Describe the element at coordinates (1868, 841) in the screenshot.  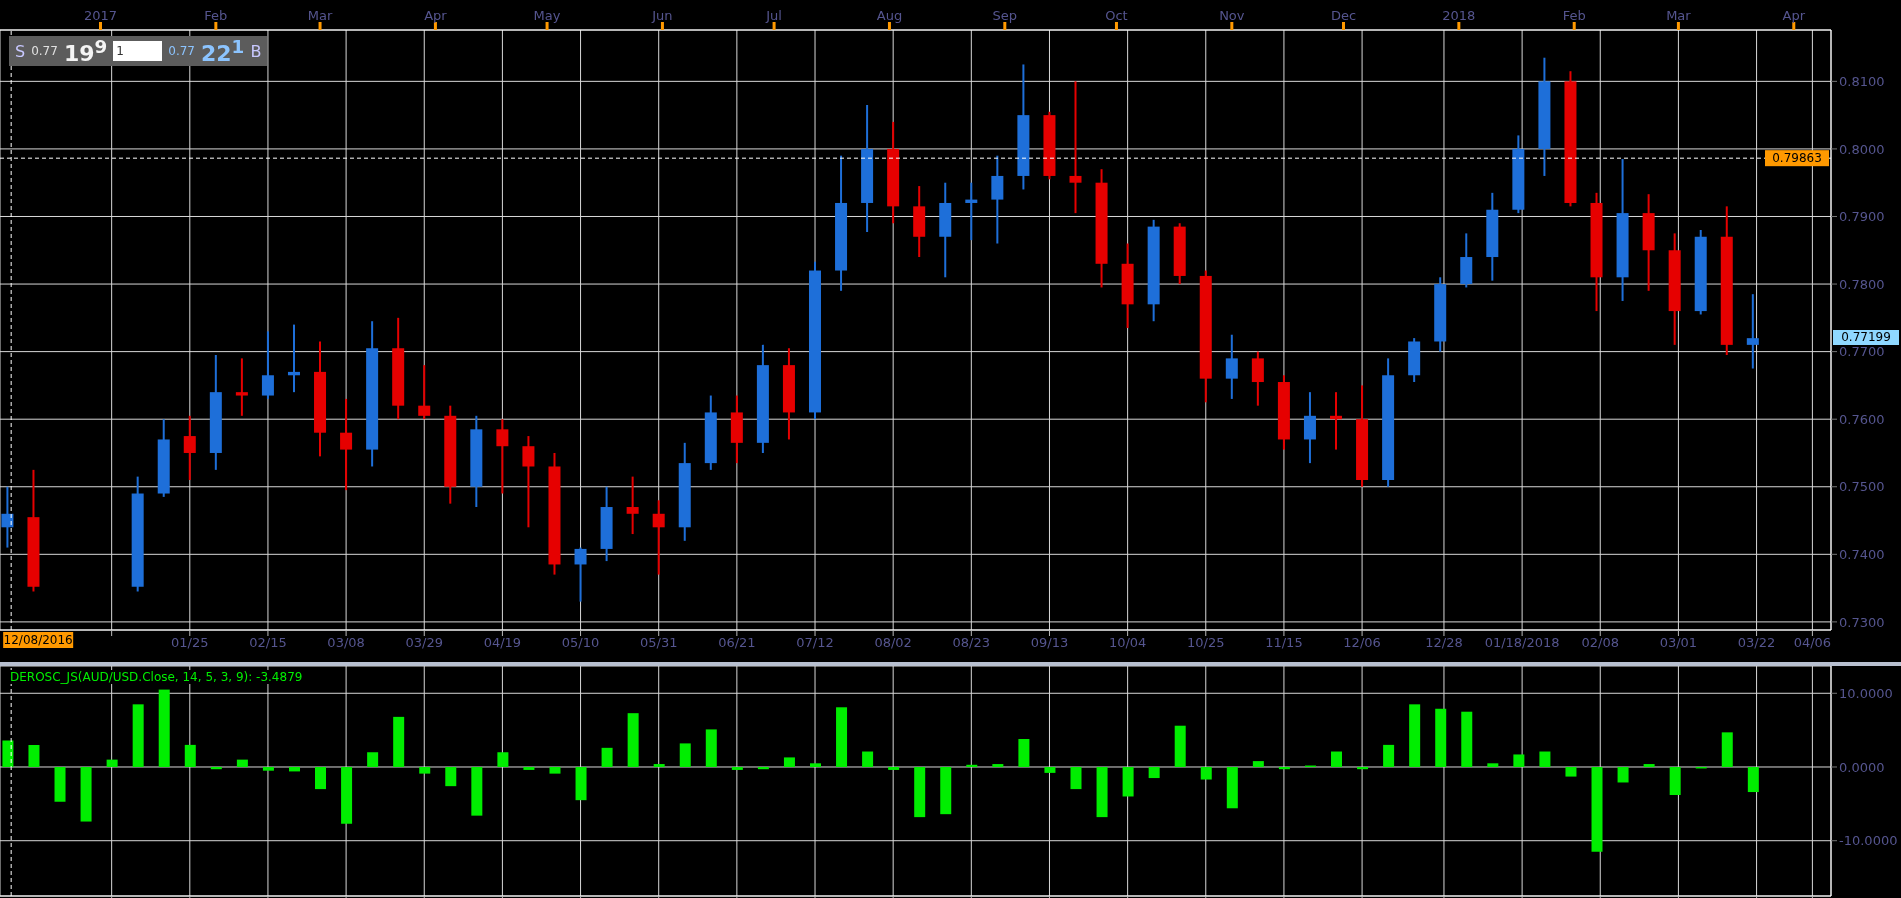
I see `y-tick-label: -10.0000` at that location.